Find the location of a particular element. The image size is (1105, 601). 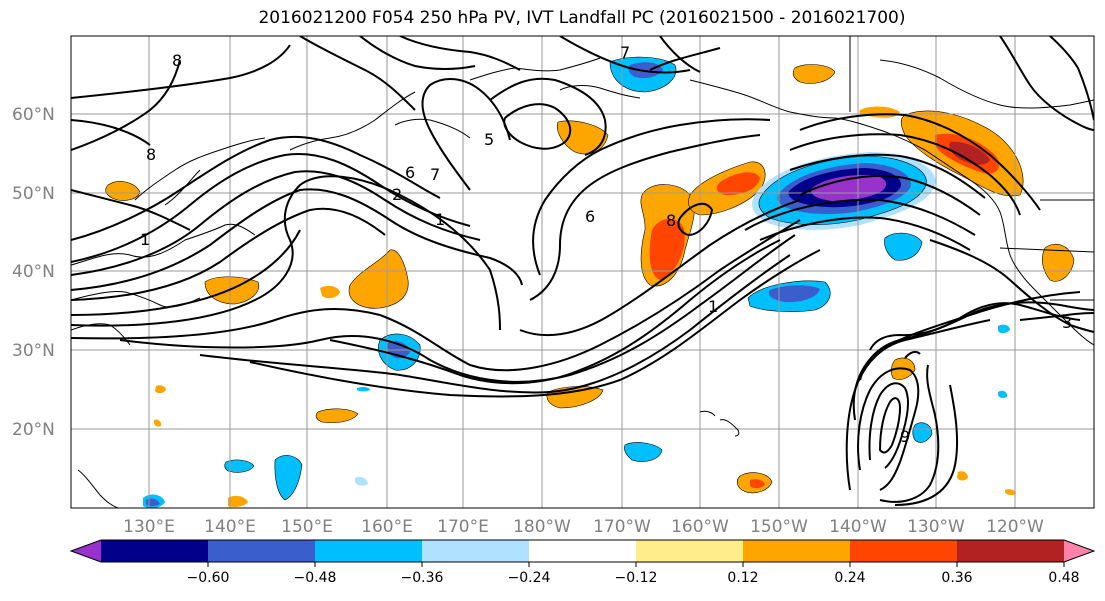

colorbar-extend-low is located at coordinates (86, 551).